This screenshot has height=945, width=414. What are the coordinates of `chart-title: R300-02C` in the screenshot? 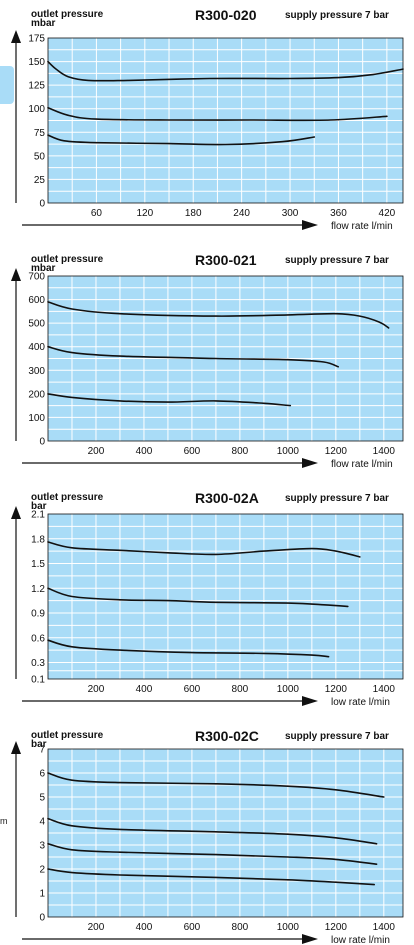 It's located at (227, 736).